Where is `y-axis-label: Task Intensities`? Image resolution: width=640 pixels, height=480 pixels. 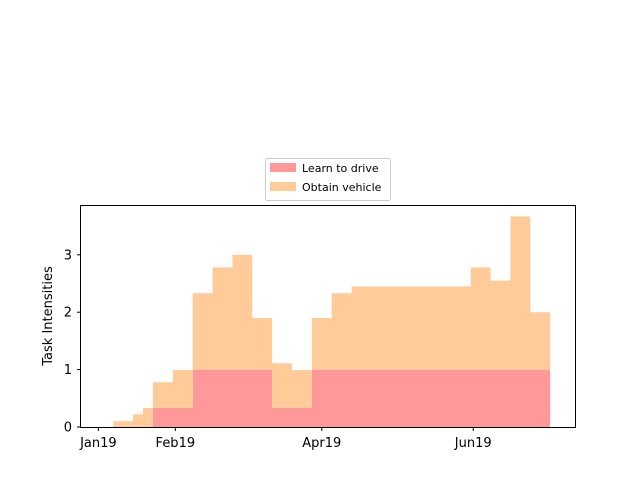 y-axis-label: Task Intensities is located at coordinates (48, 316).